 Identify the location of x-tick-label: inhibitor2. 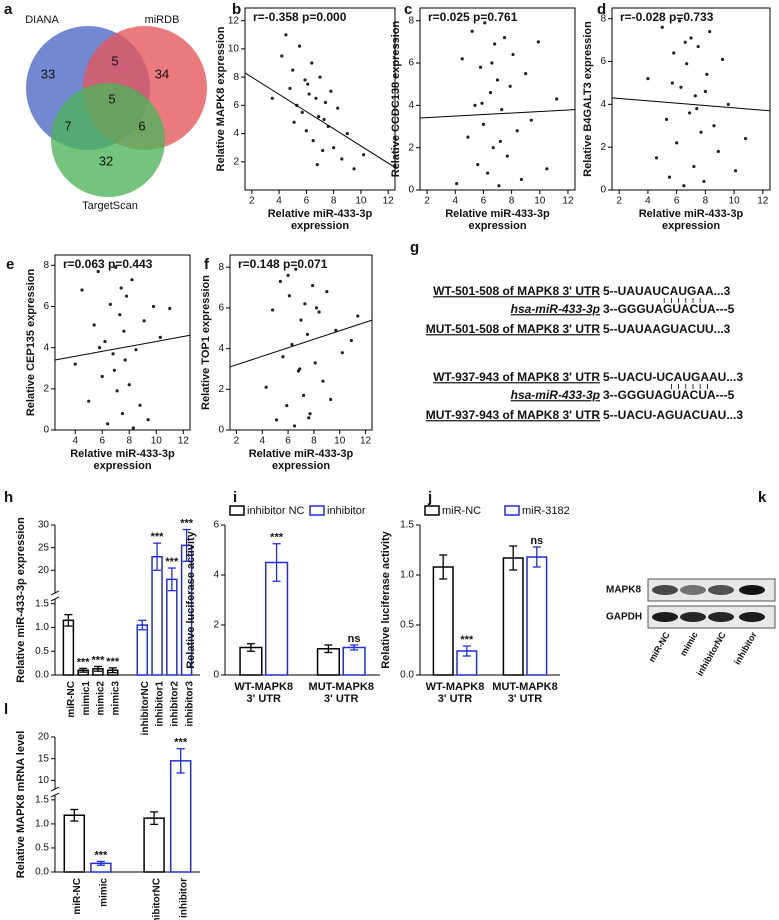
(174, 704).